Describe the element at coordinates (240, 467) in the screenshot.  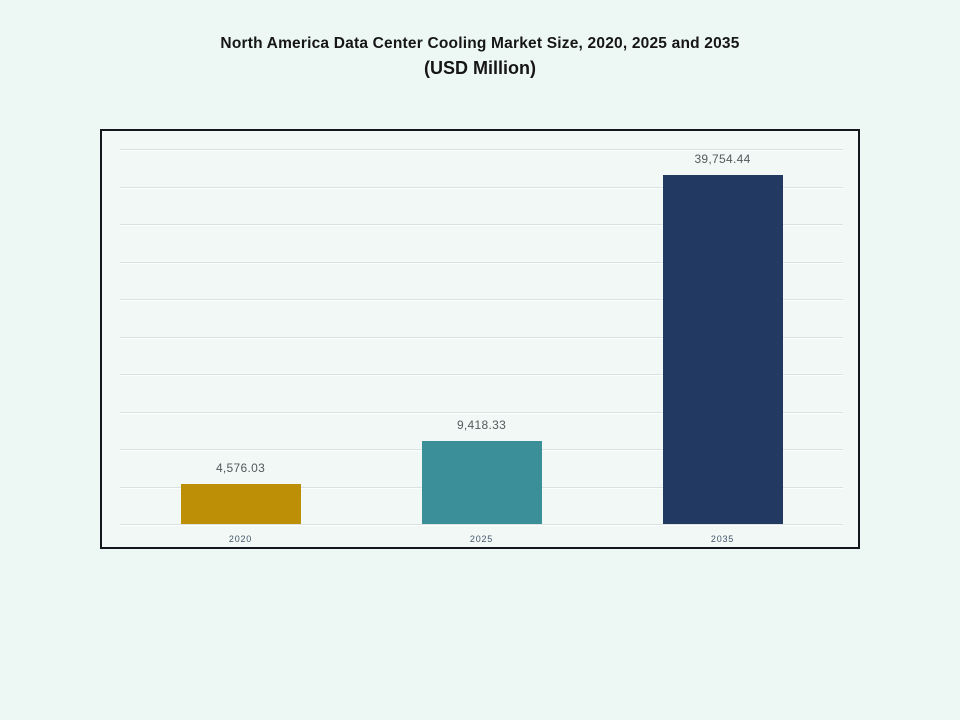
I see `bar-value-label-2020: 4,576.03` at that location.